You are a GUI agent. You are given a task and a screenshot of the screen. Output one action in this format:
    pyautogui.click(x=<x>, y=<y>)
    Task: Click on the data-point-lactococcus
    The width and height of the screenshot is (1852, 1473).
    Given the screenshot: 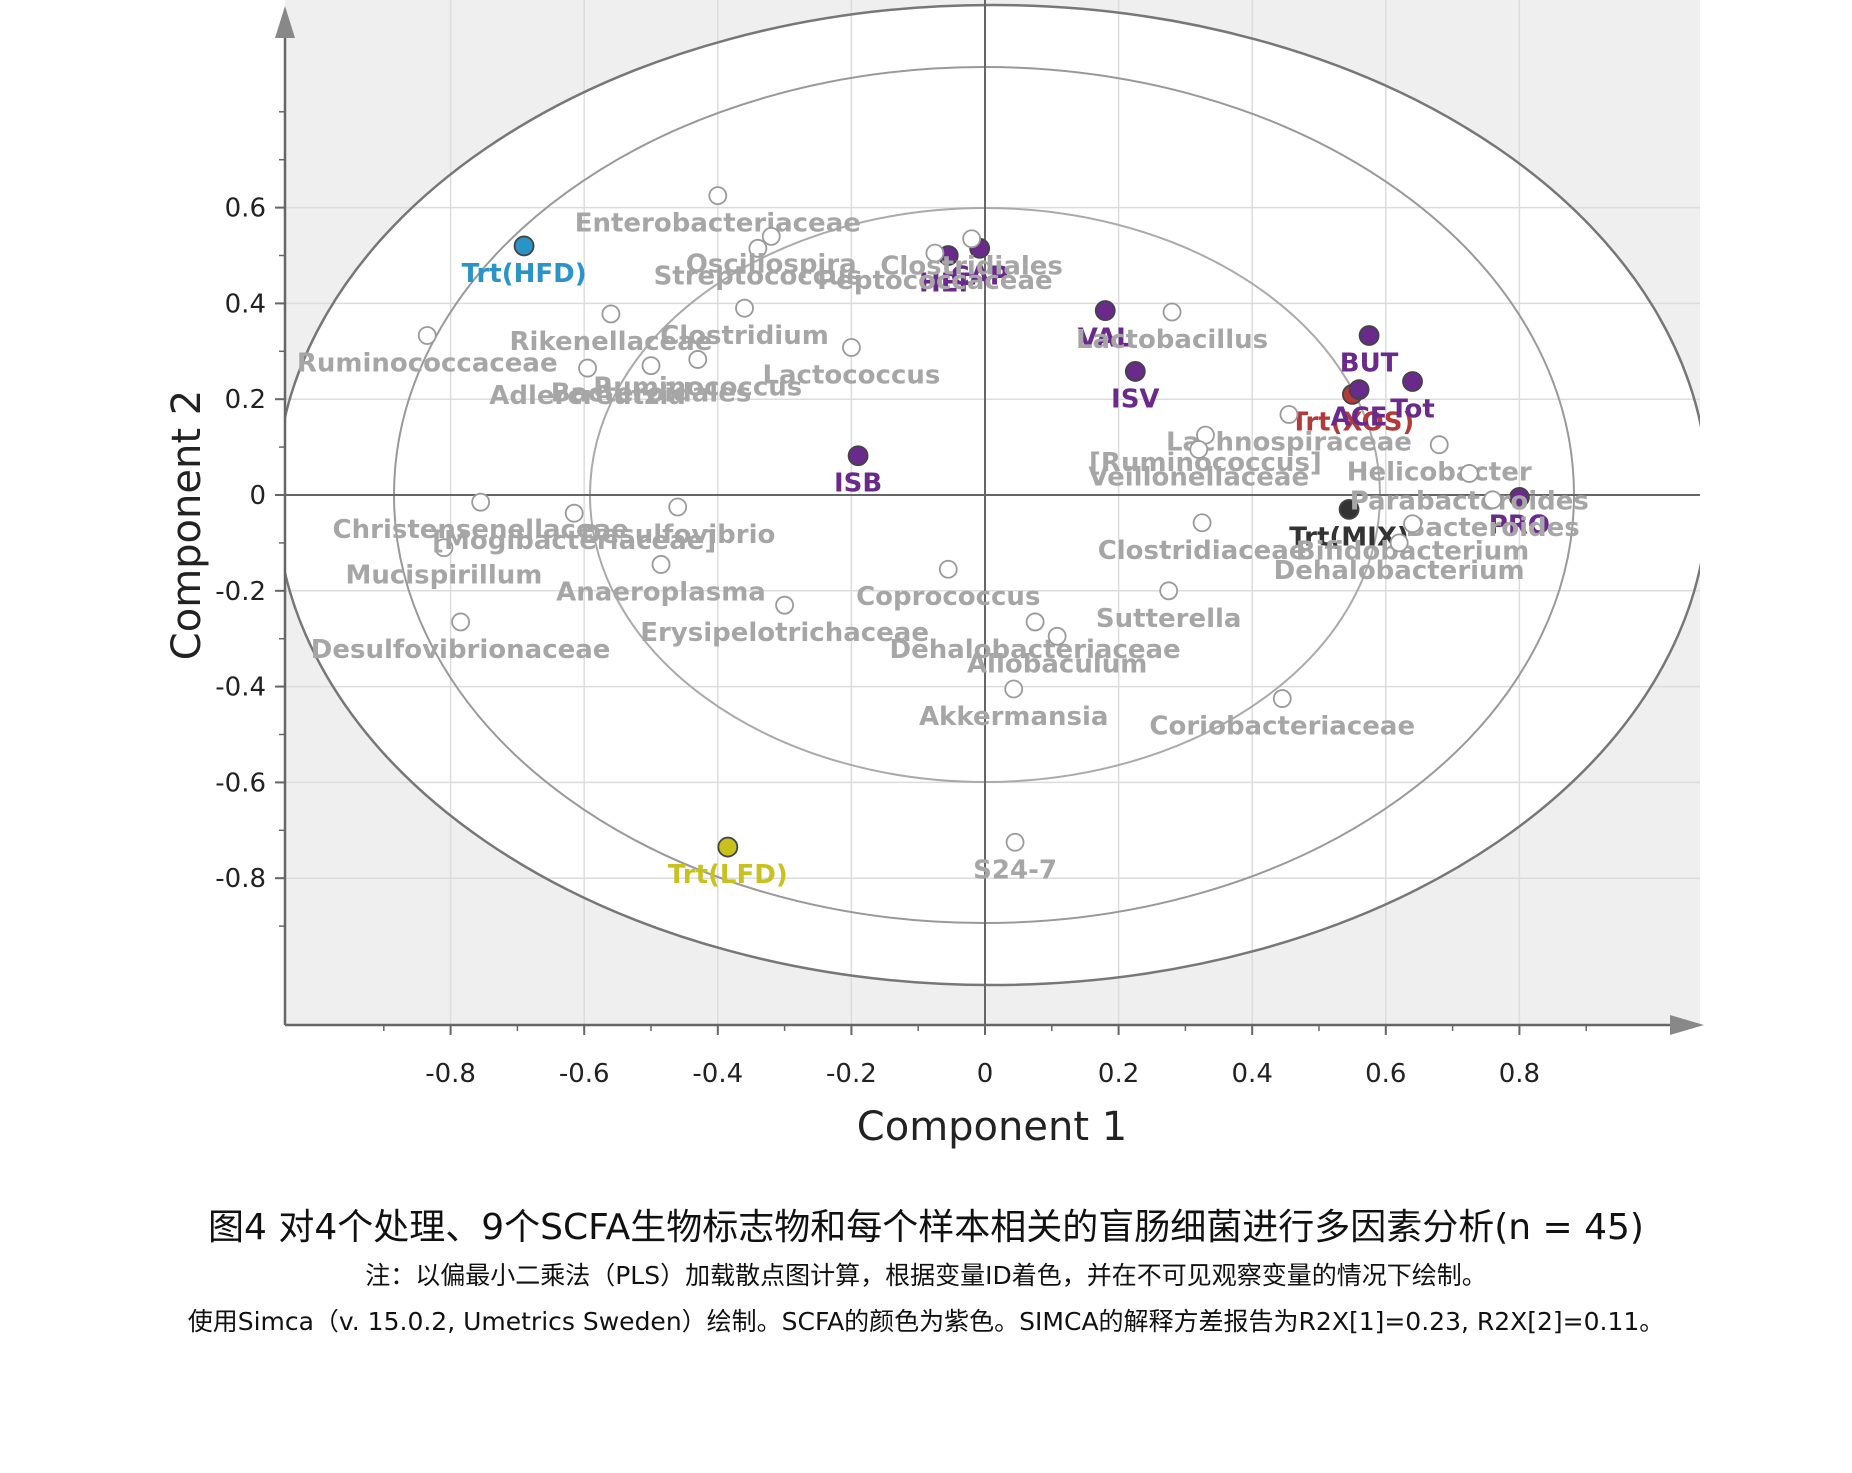 What is the action you would take?
    pyautogui.click(x=851, y=347)
    